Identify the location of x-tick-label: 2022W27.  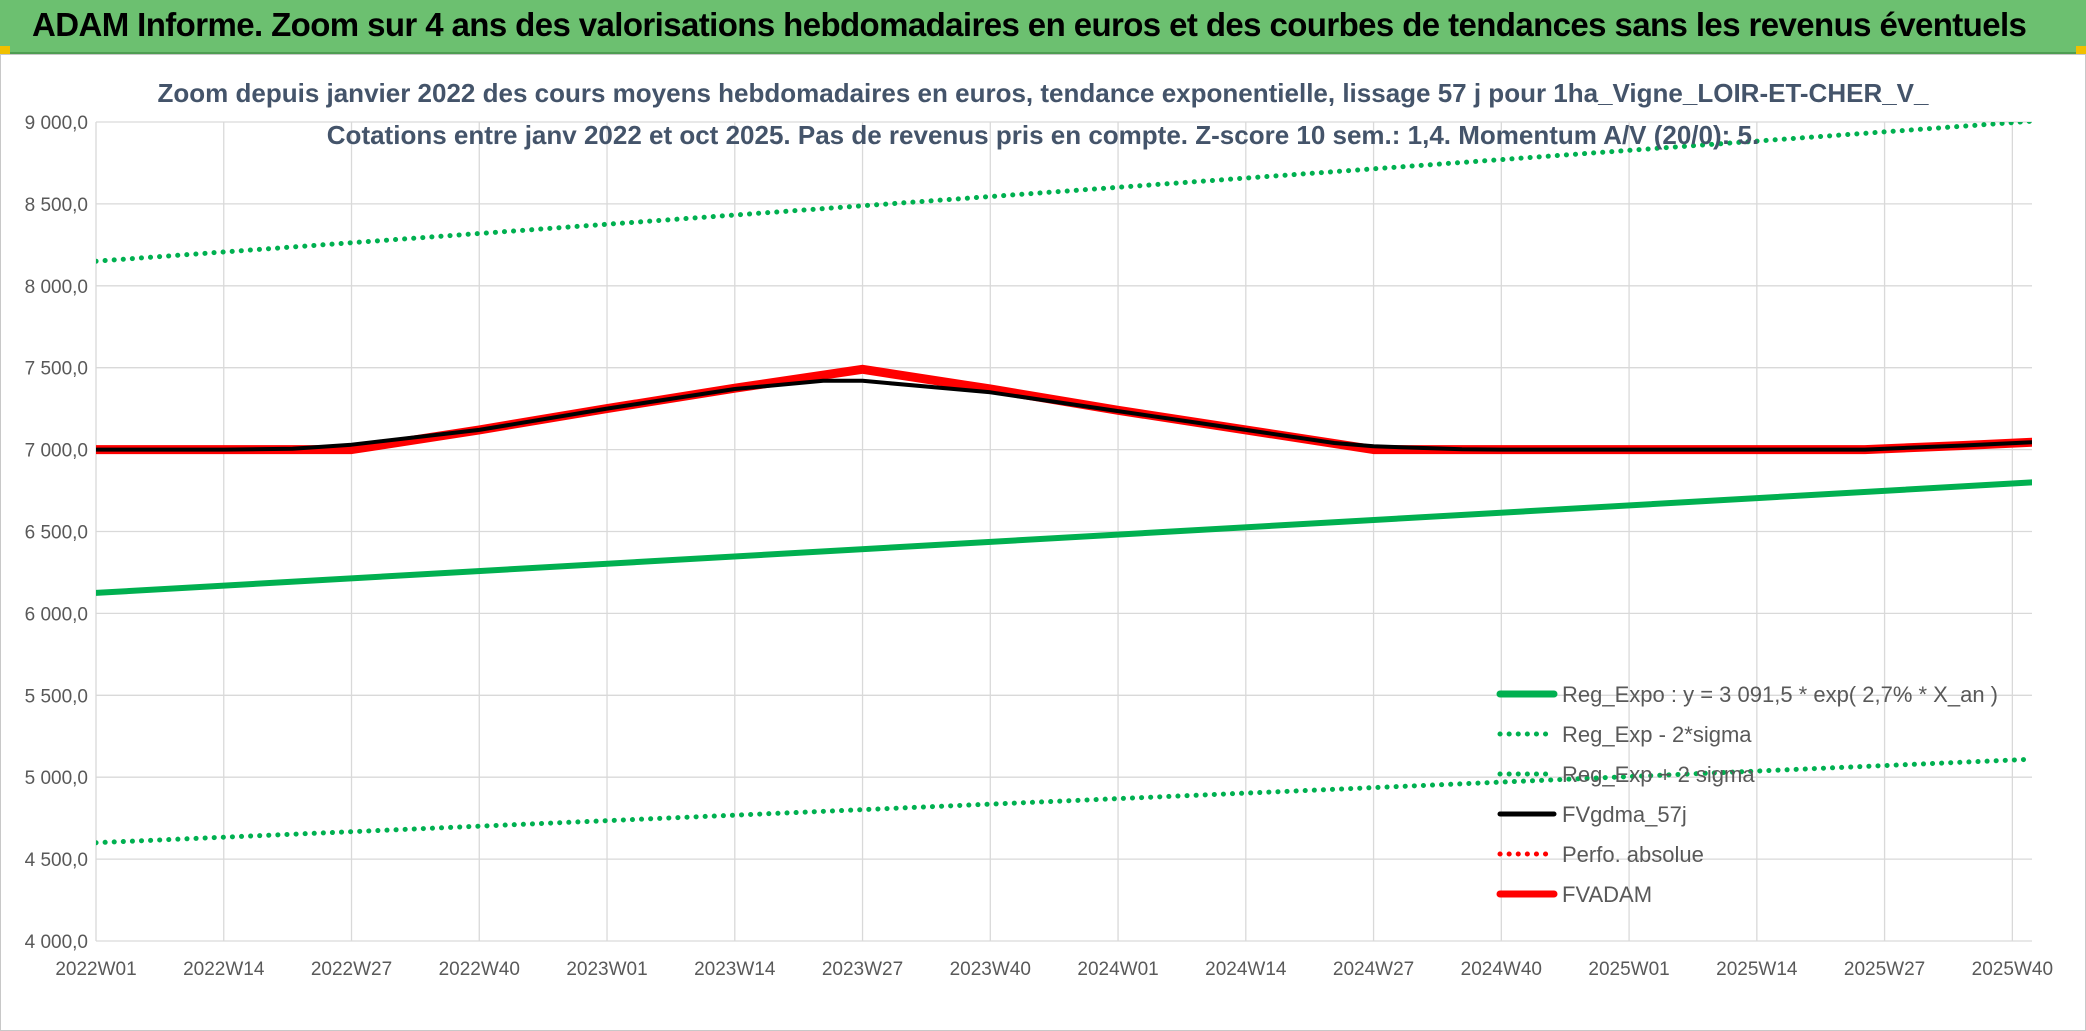
(351, 969).